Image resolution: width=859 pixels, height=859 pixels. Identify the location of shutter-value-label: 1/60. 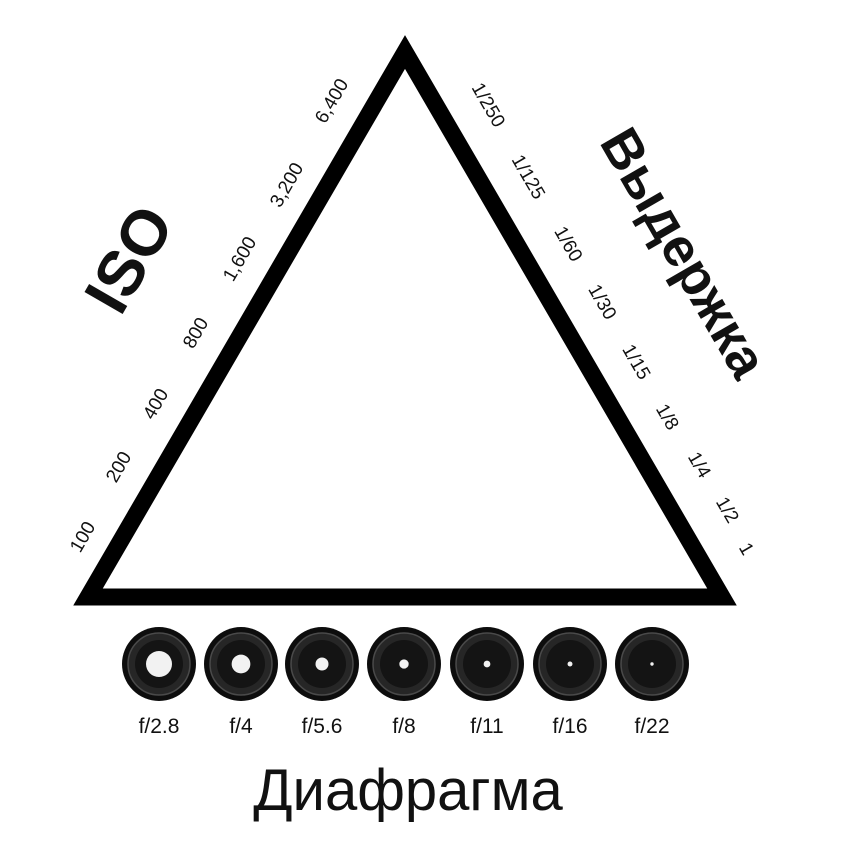
(567, 244).